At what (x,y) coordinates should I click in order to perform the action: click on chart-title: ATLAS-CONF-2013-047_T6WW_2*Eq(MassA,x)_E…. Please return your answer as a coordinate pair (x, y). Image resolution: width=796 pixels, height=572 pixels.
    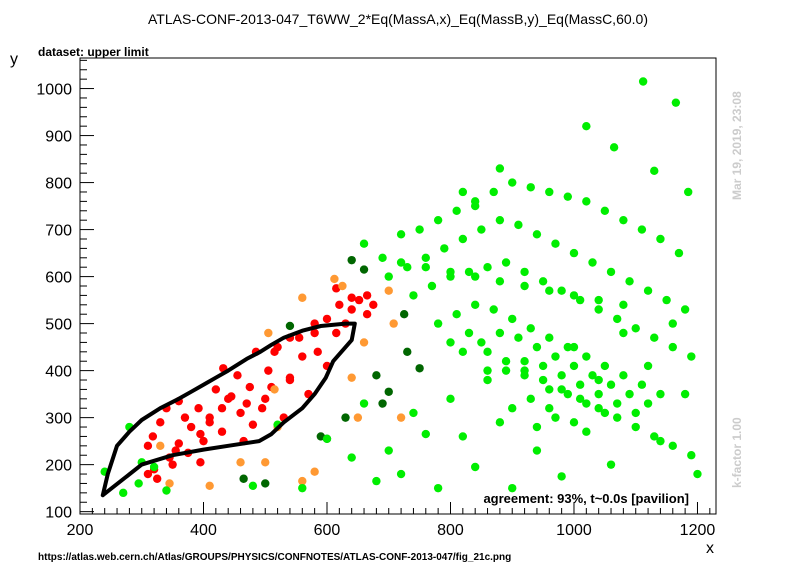
    Looking at the image, I should click on (398, 19).